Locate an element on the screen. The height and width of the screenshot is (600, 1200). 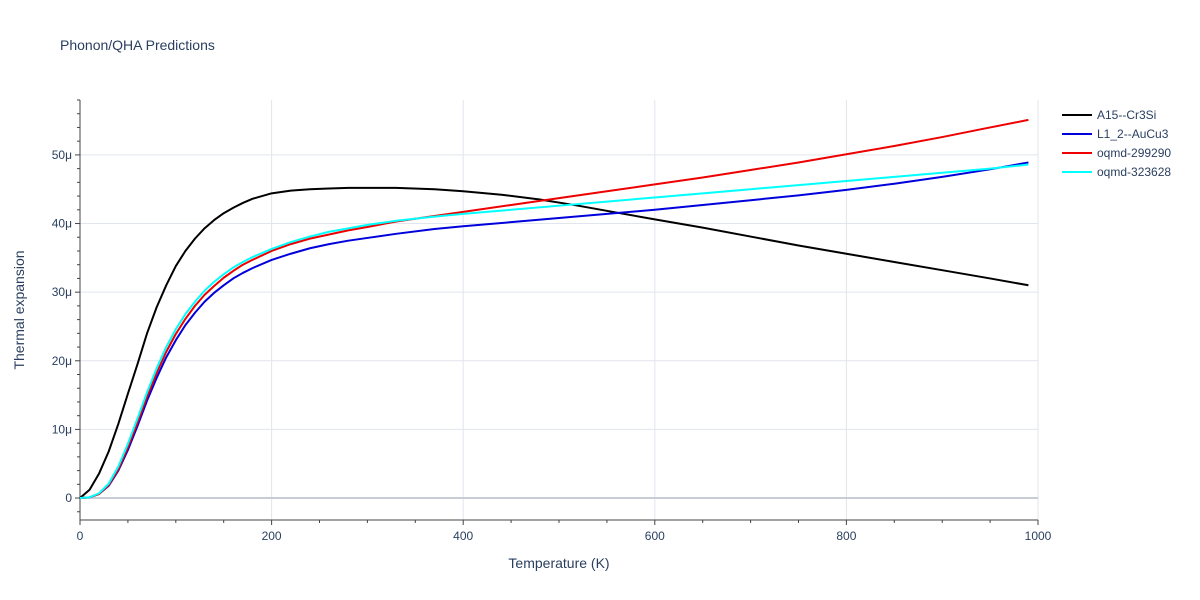
x-tick-label: 0 is located at coordinates (80, 536).